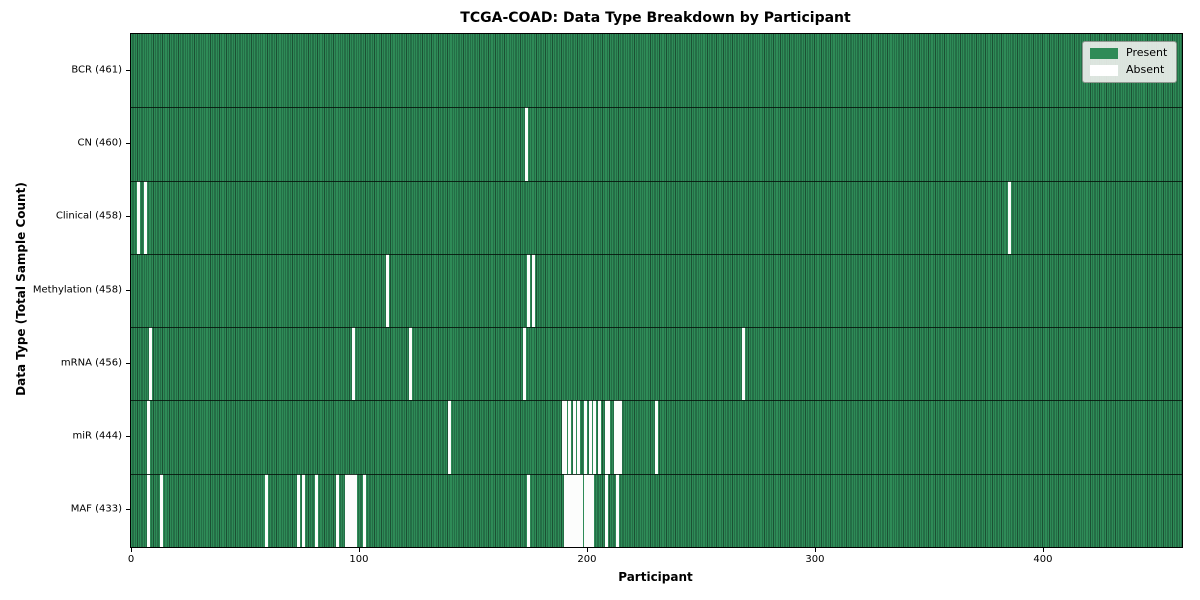 The image size is (1200, 600). I want to click on x-axis-label: Participant, so click(655, 577).